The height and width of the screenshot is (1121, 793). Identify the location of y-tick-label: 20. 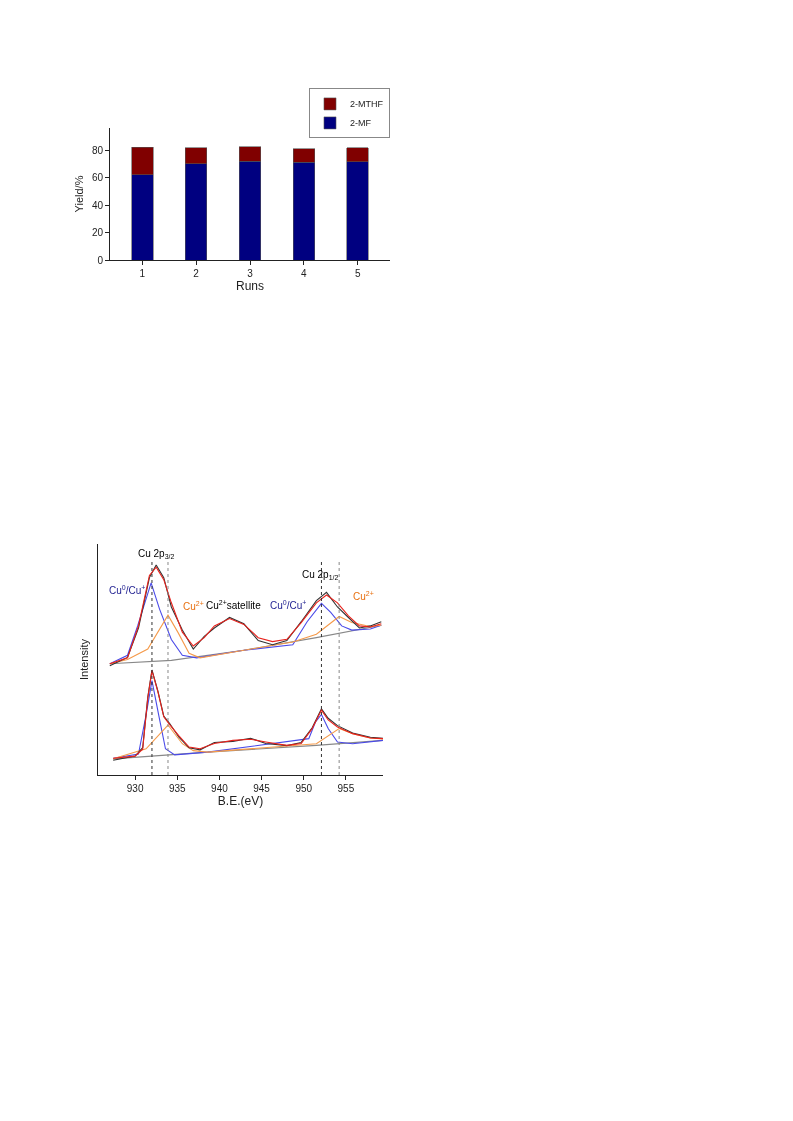
(97, 232).